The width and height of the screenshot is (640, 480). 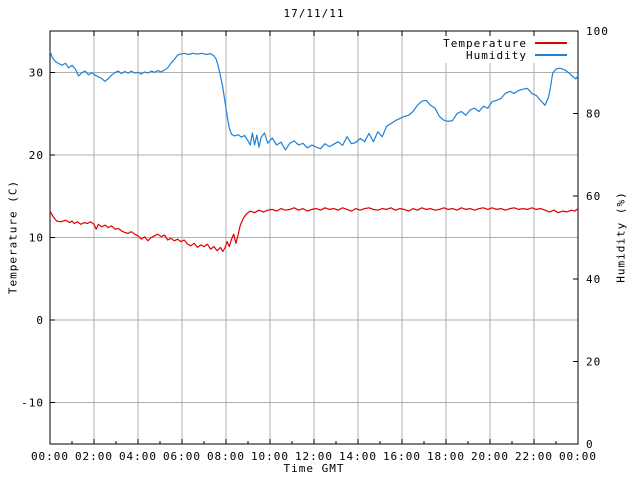 What do you see at coordinates (270, 456) in the screenshot?
I see `x-tick-label: 10:00` at bounding box center [270, 456].